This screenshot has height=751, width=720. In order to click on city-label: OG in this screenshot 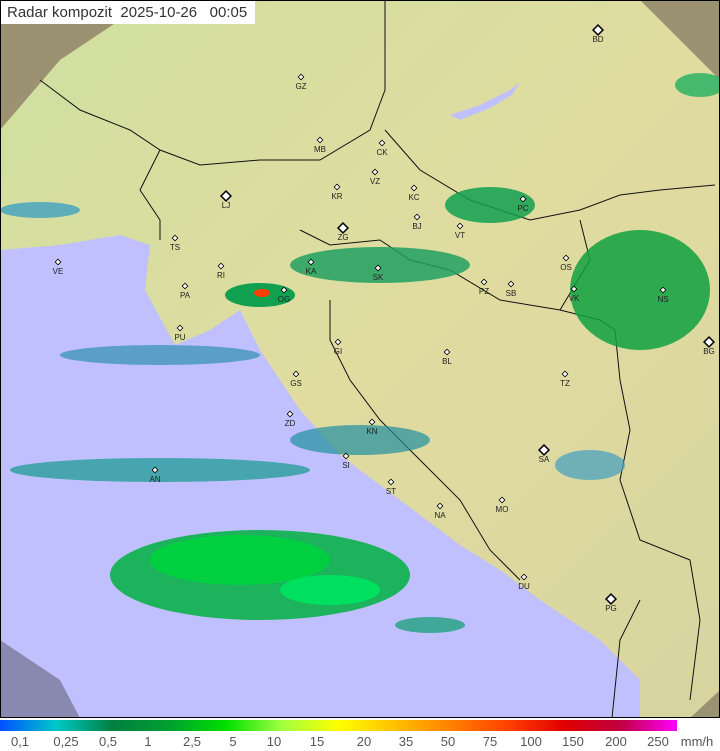, I will do `click(284, 299)`.